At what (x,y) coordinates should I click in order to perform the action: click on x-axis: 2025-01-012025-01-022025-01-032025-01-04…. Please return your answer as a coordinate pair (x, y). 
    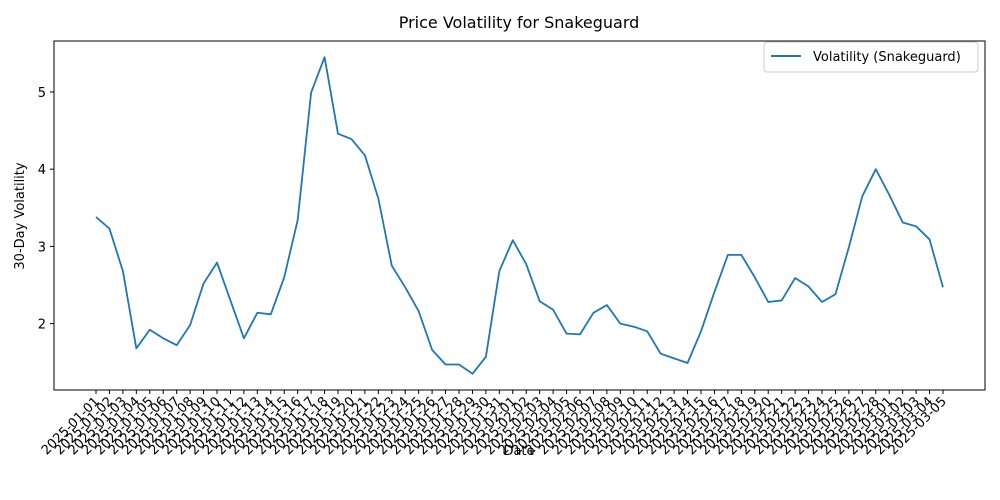
    Looking at the image, I should click on (494, 424).